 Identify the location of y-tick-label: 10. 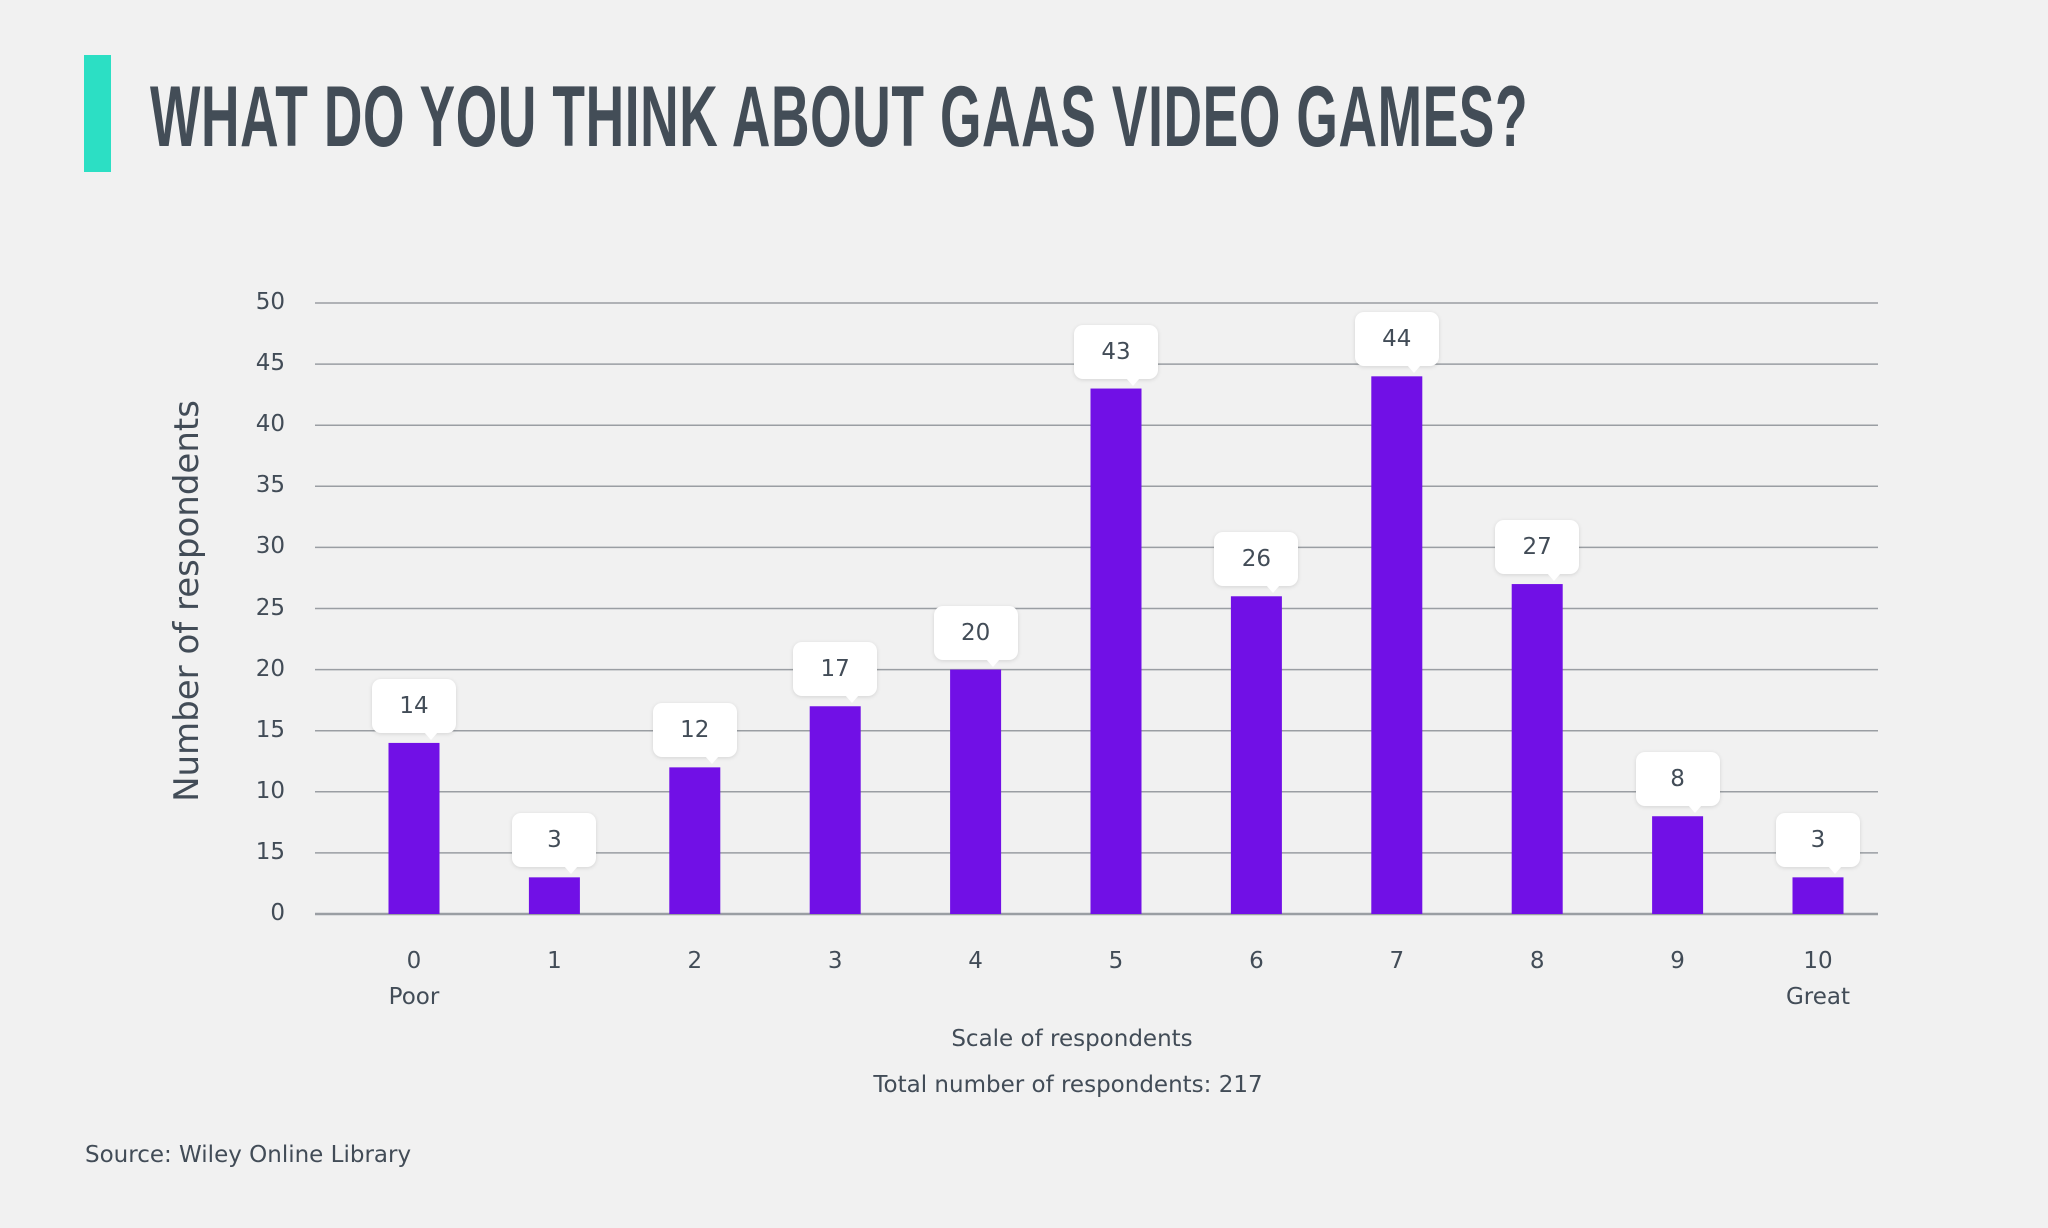
(270, 790).